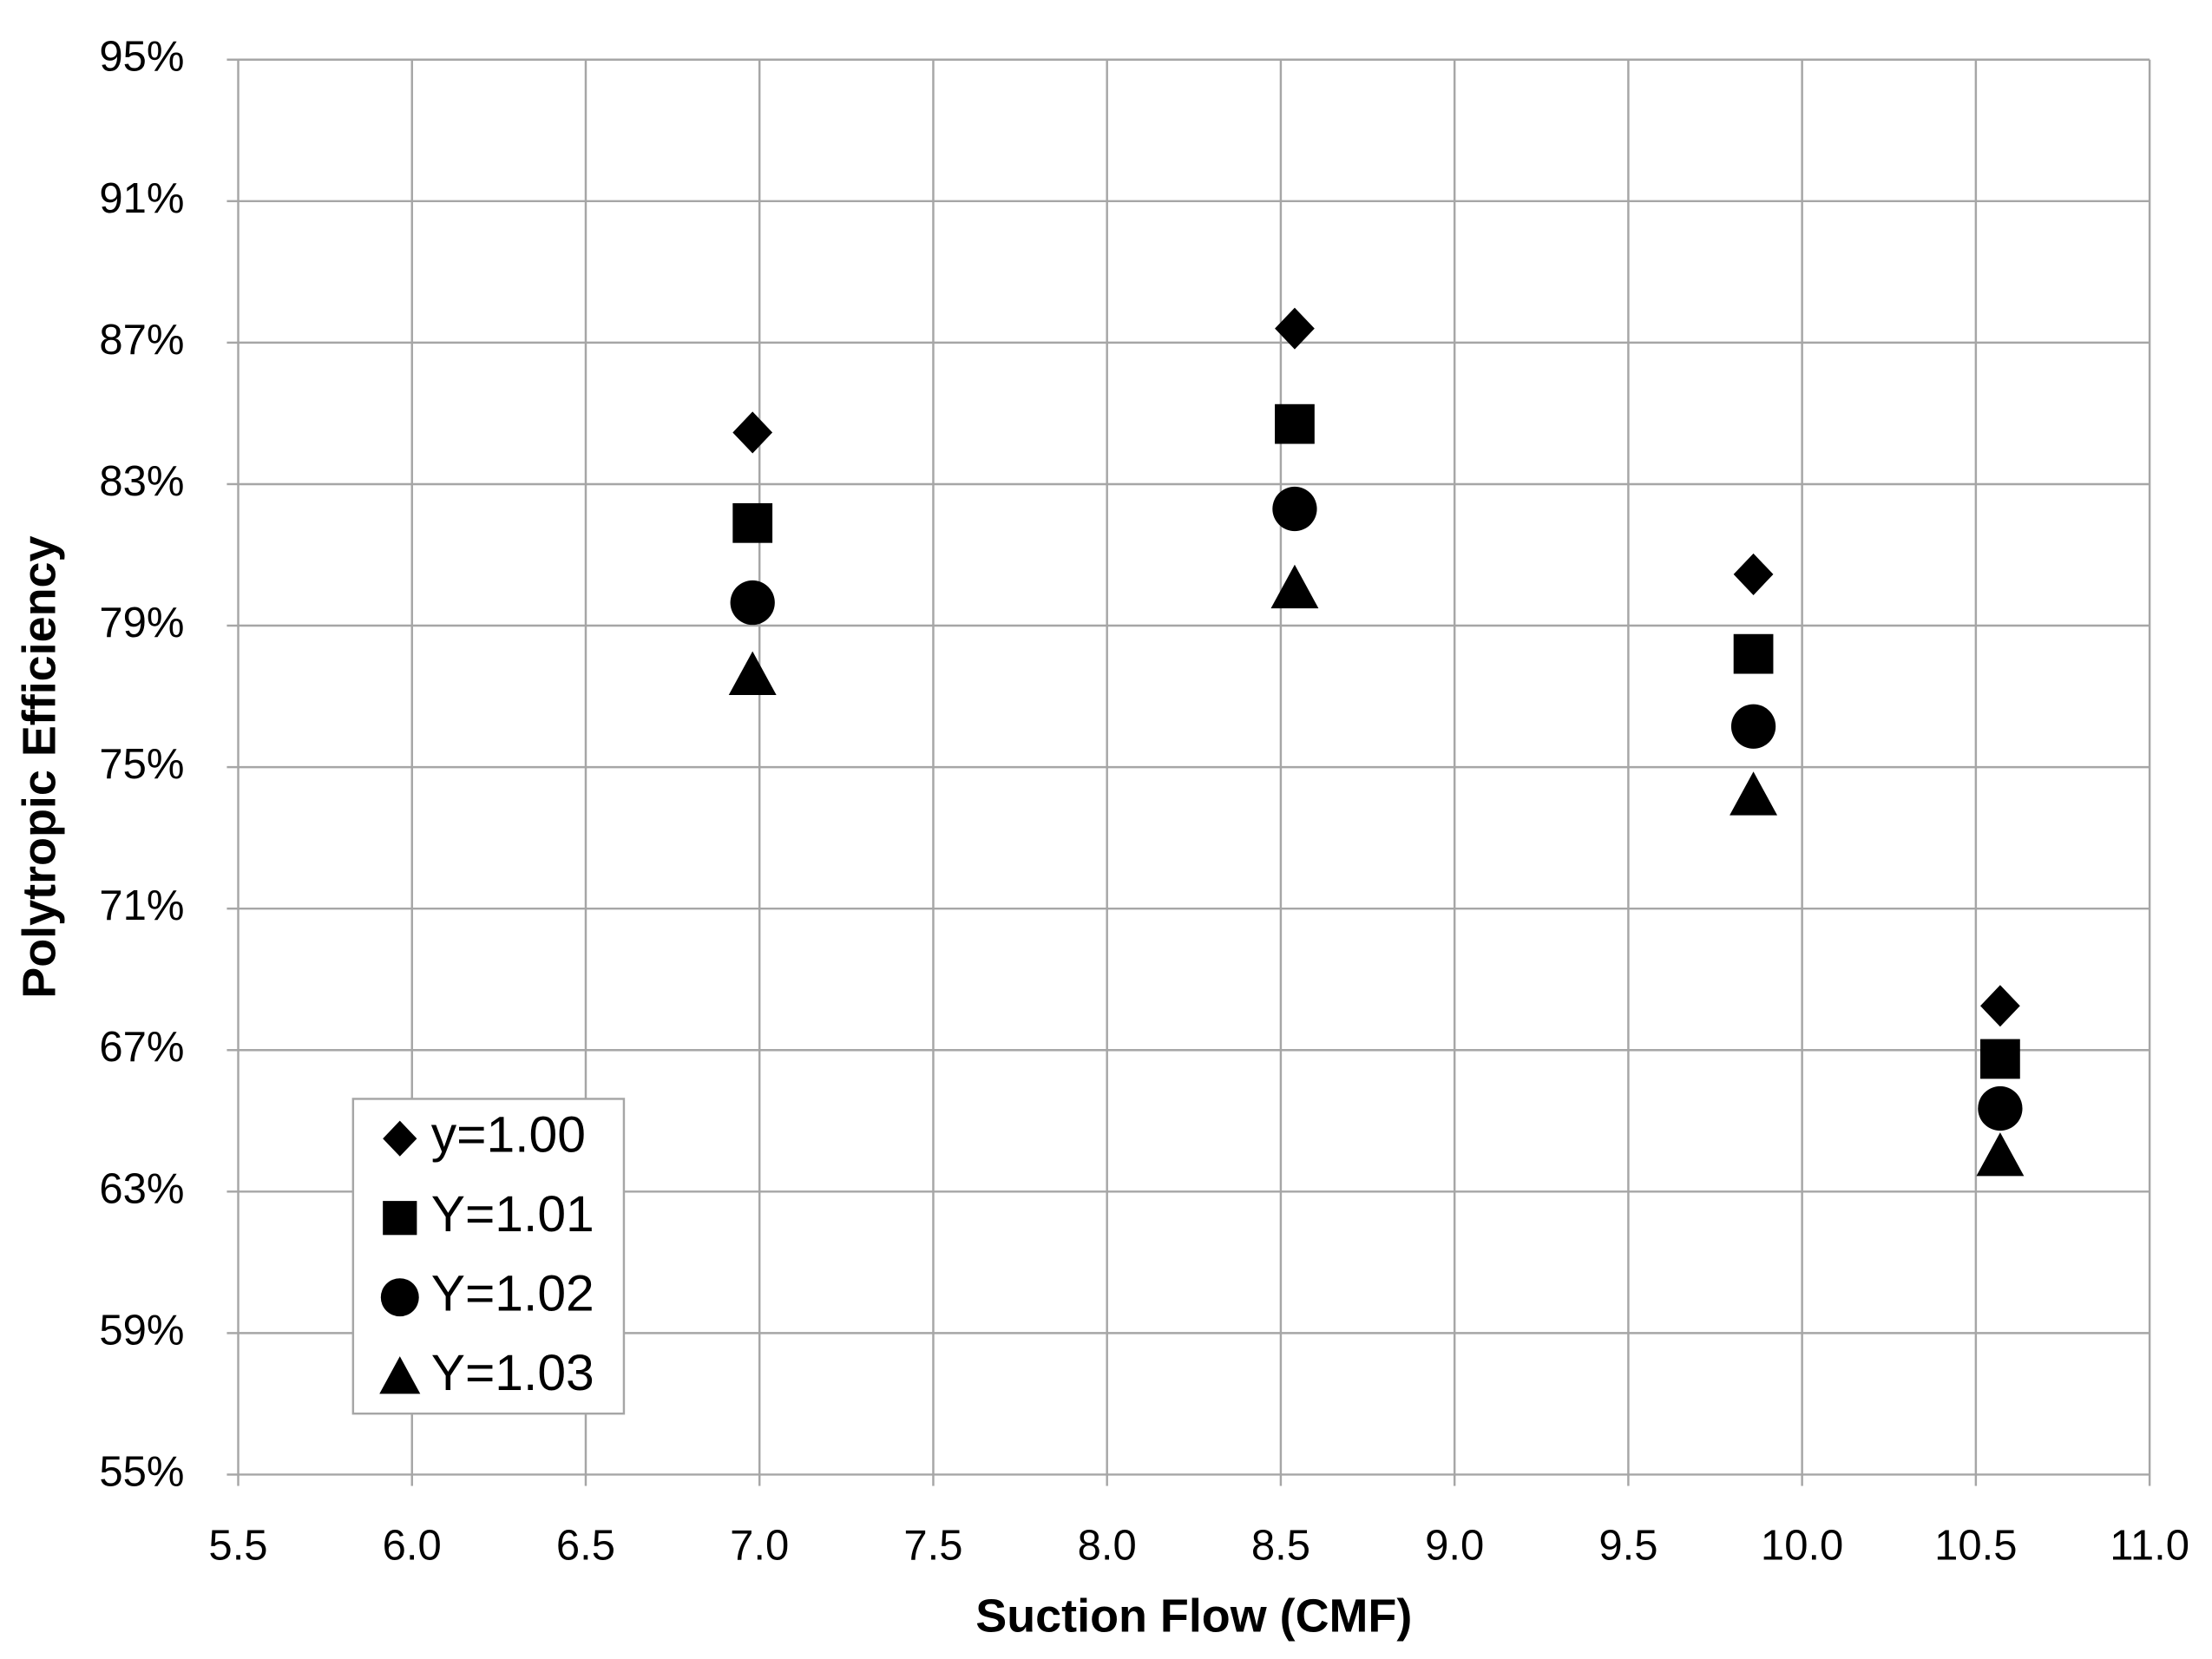  Describe the element at coordinates (141, 764) in the screenshot. I see `y-tick-label: 75%` at that location.